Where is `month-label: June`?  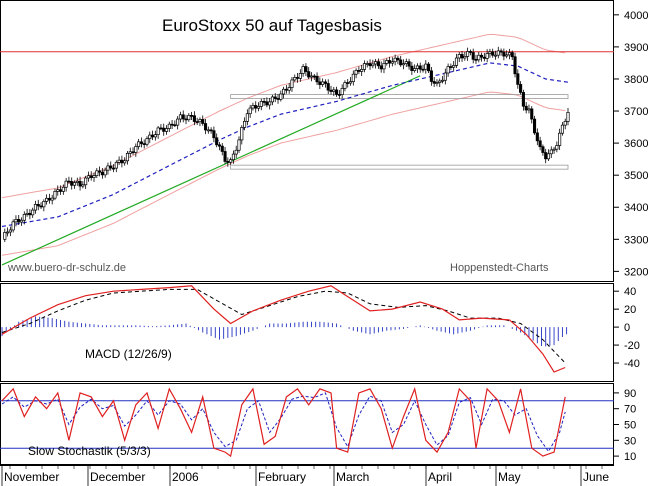
month-label: June is located at coordinates (596, 477).